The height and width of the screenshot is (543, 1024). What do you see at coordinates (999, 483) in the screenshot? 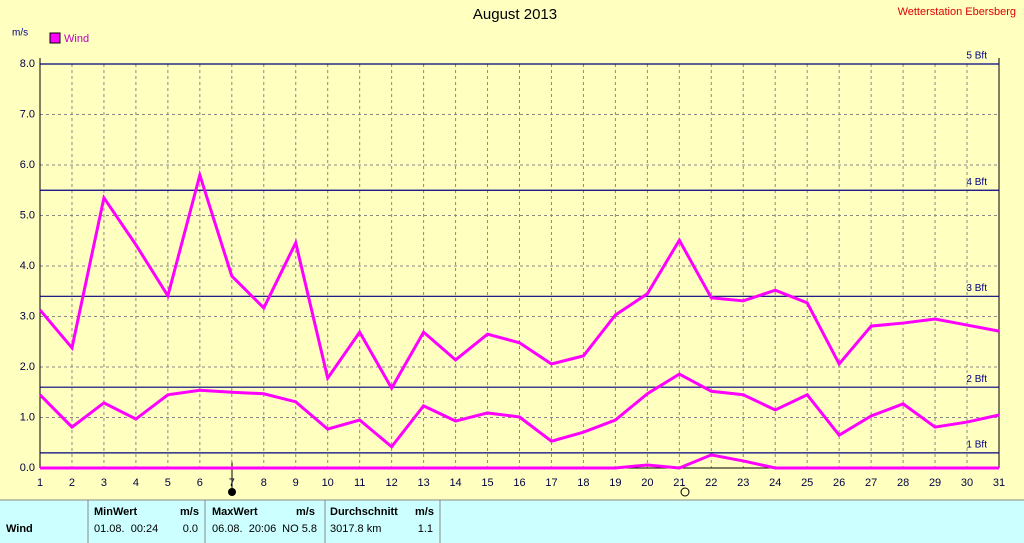
I see `x-tick-label: 31` at bounding box center [999, 483].